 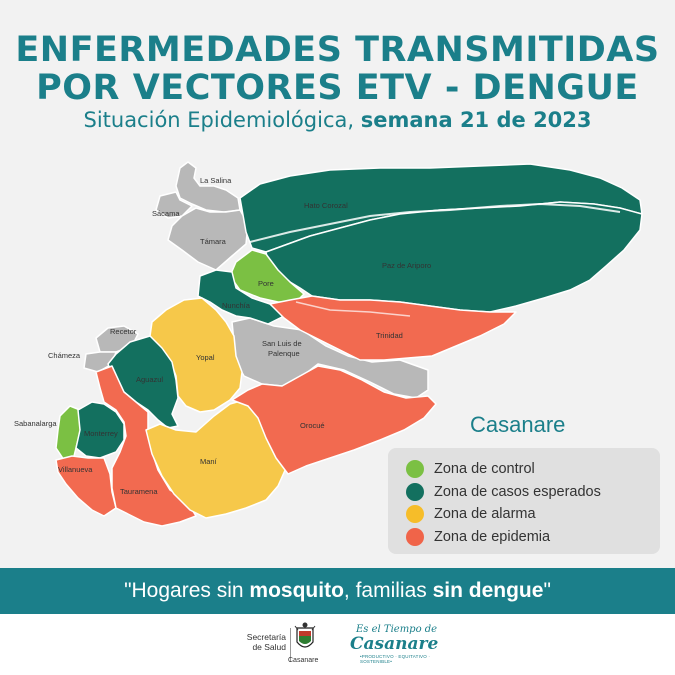 What do you see at coordinates (476, 120) in the screenshot?
I see `subtitle-week: semana 21 de 2023` at bounding box center [476, 120].